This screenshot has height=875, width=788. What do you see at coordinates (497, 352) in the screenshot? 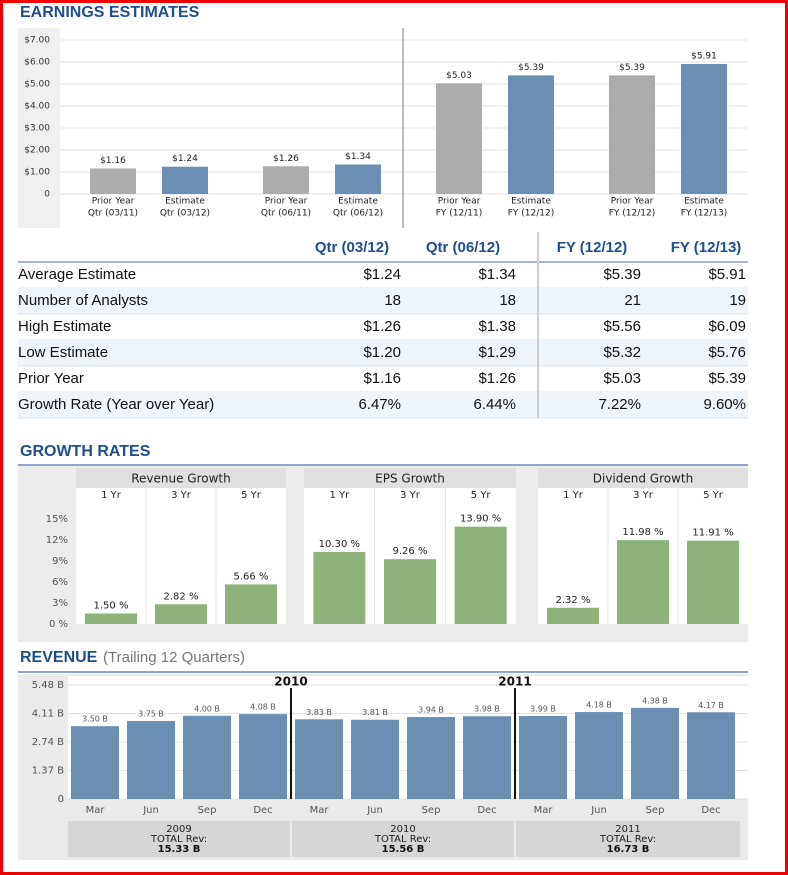
I see `cell: $1.29` at bounding box center [497, 352].